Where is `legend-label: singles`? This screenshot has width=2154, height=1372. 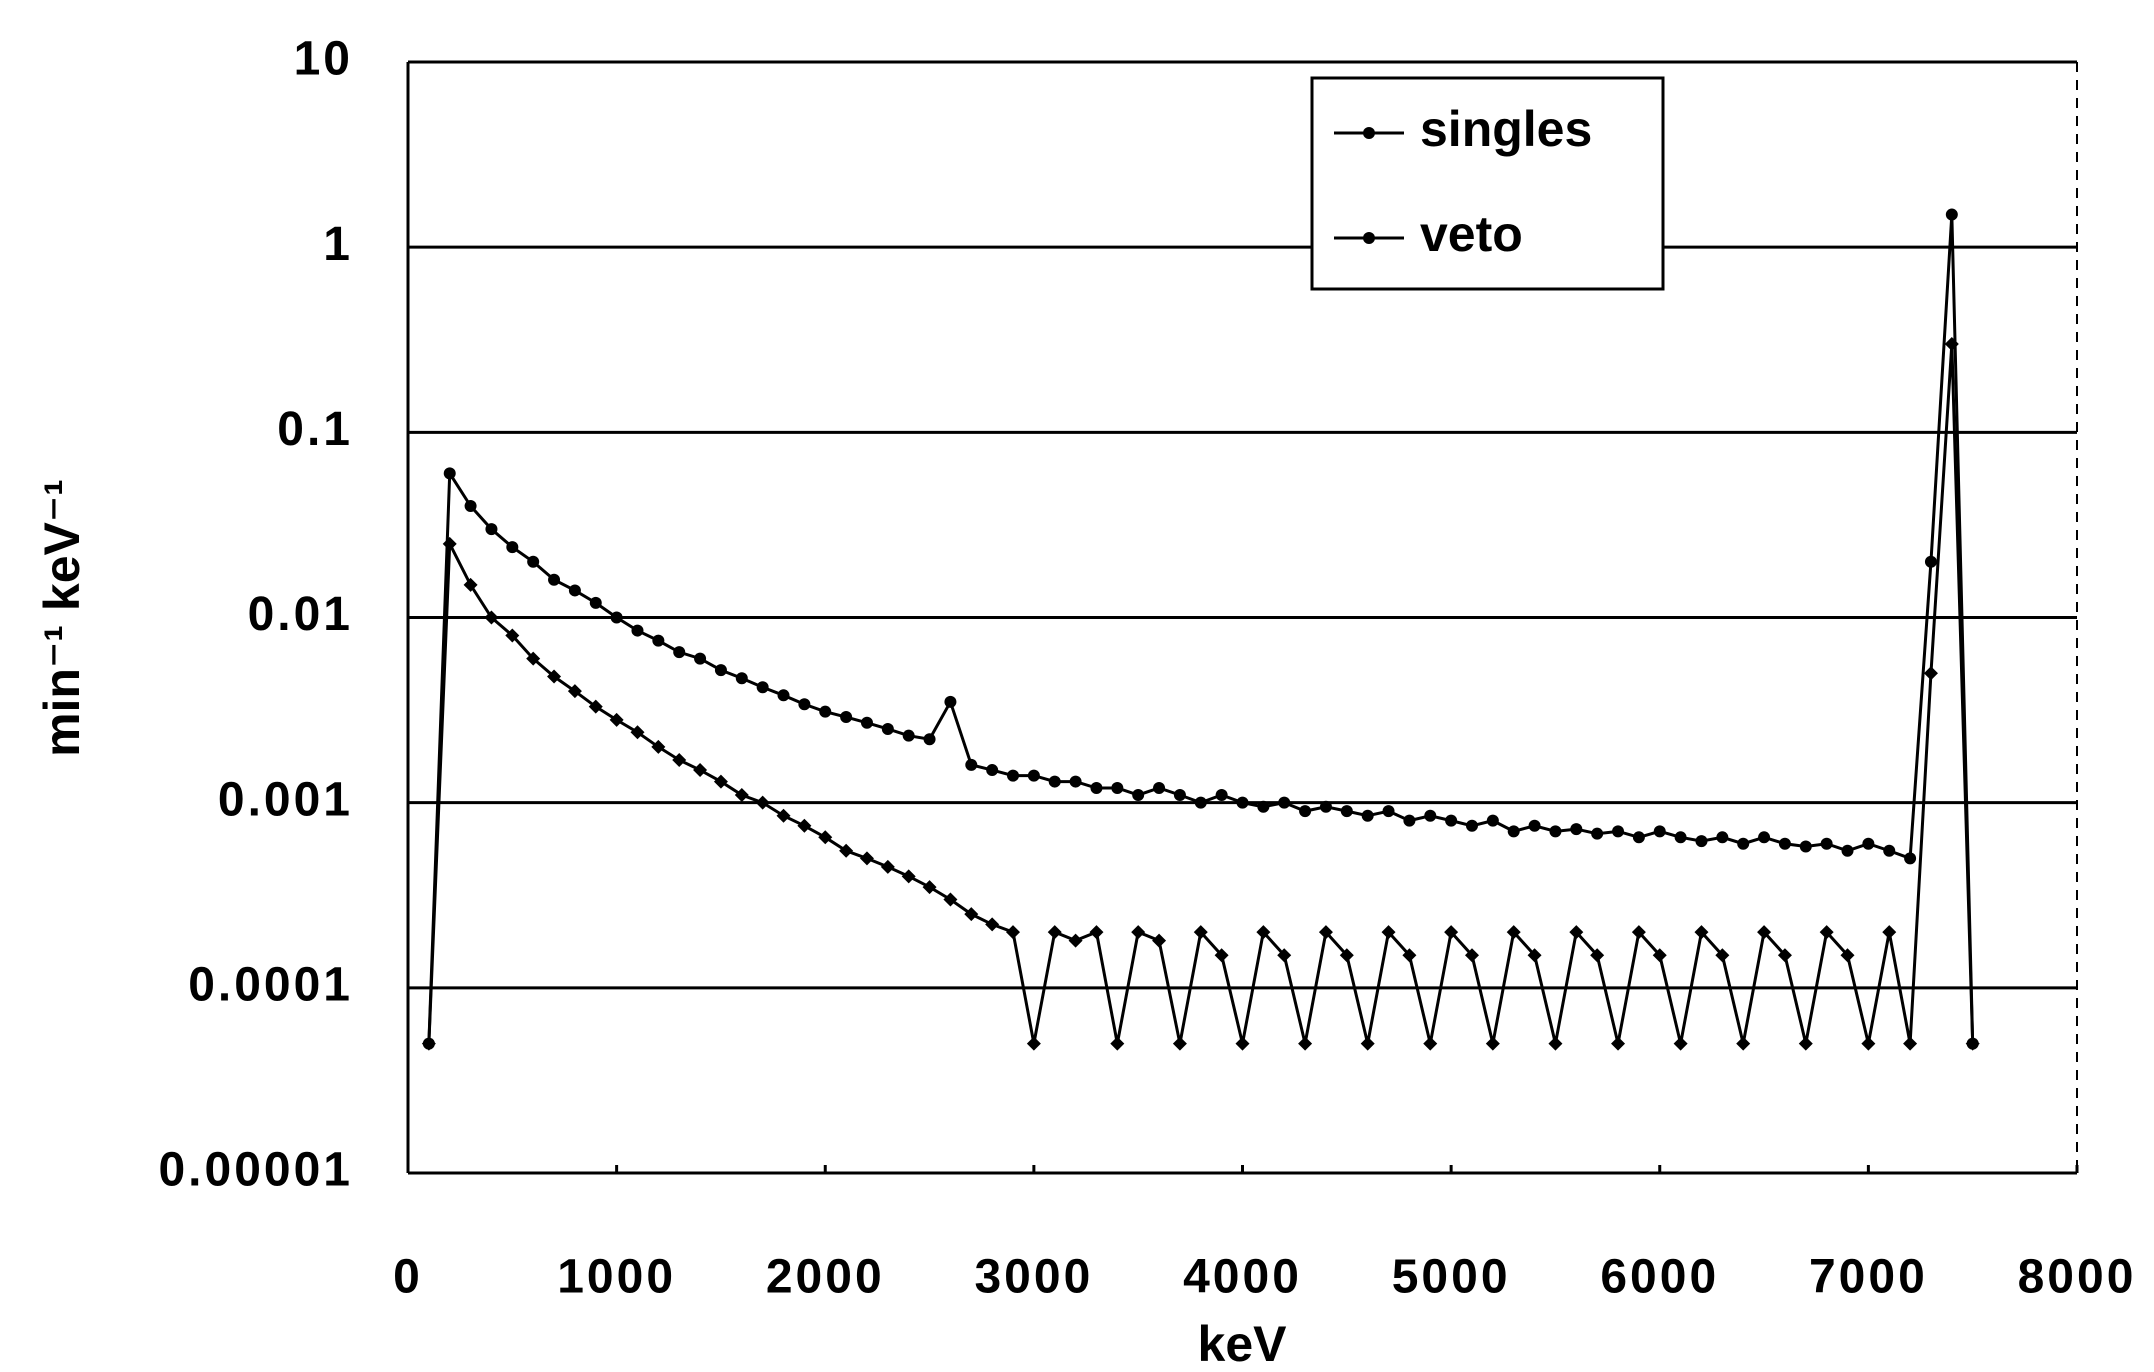 legend-label: singles is located at coordinates (1506, 129).